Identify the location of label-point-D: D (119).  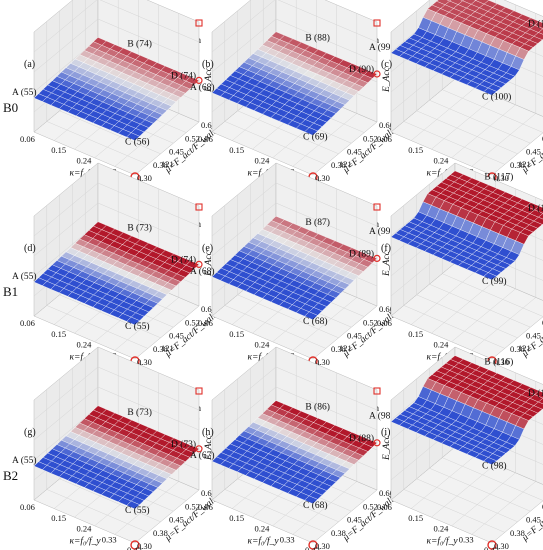
(535, 23).